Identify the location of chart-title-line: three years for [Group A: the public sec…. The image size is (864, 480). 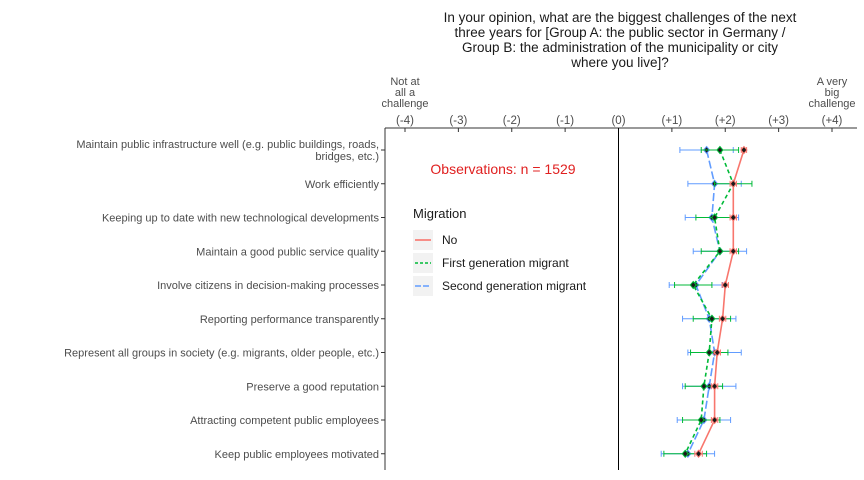
(620, 32).